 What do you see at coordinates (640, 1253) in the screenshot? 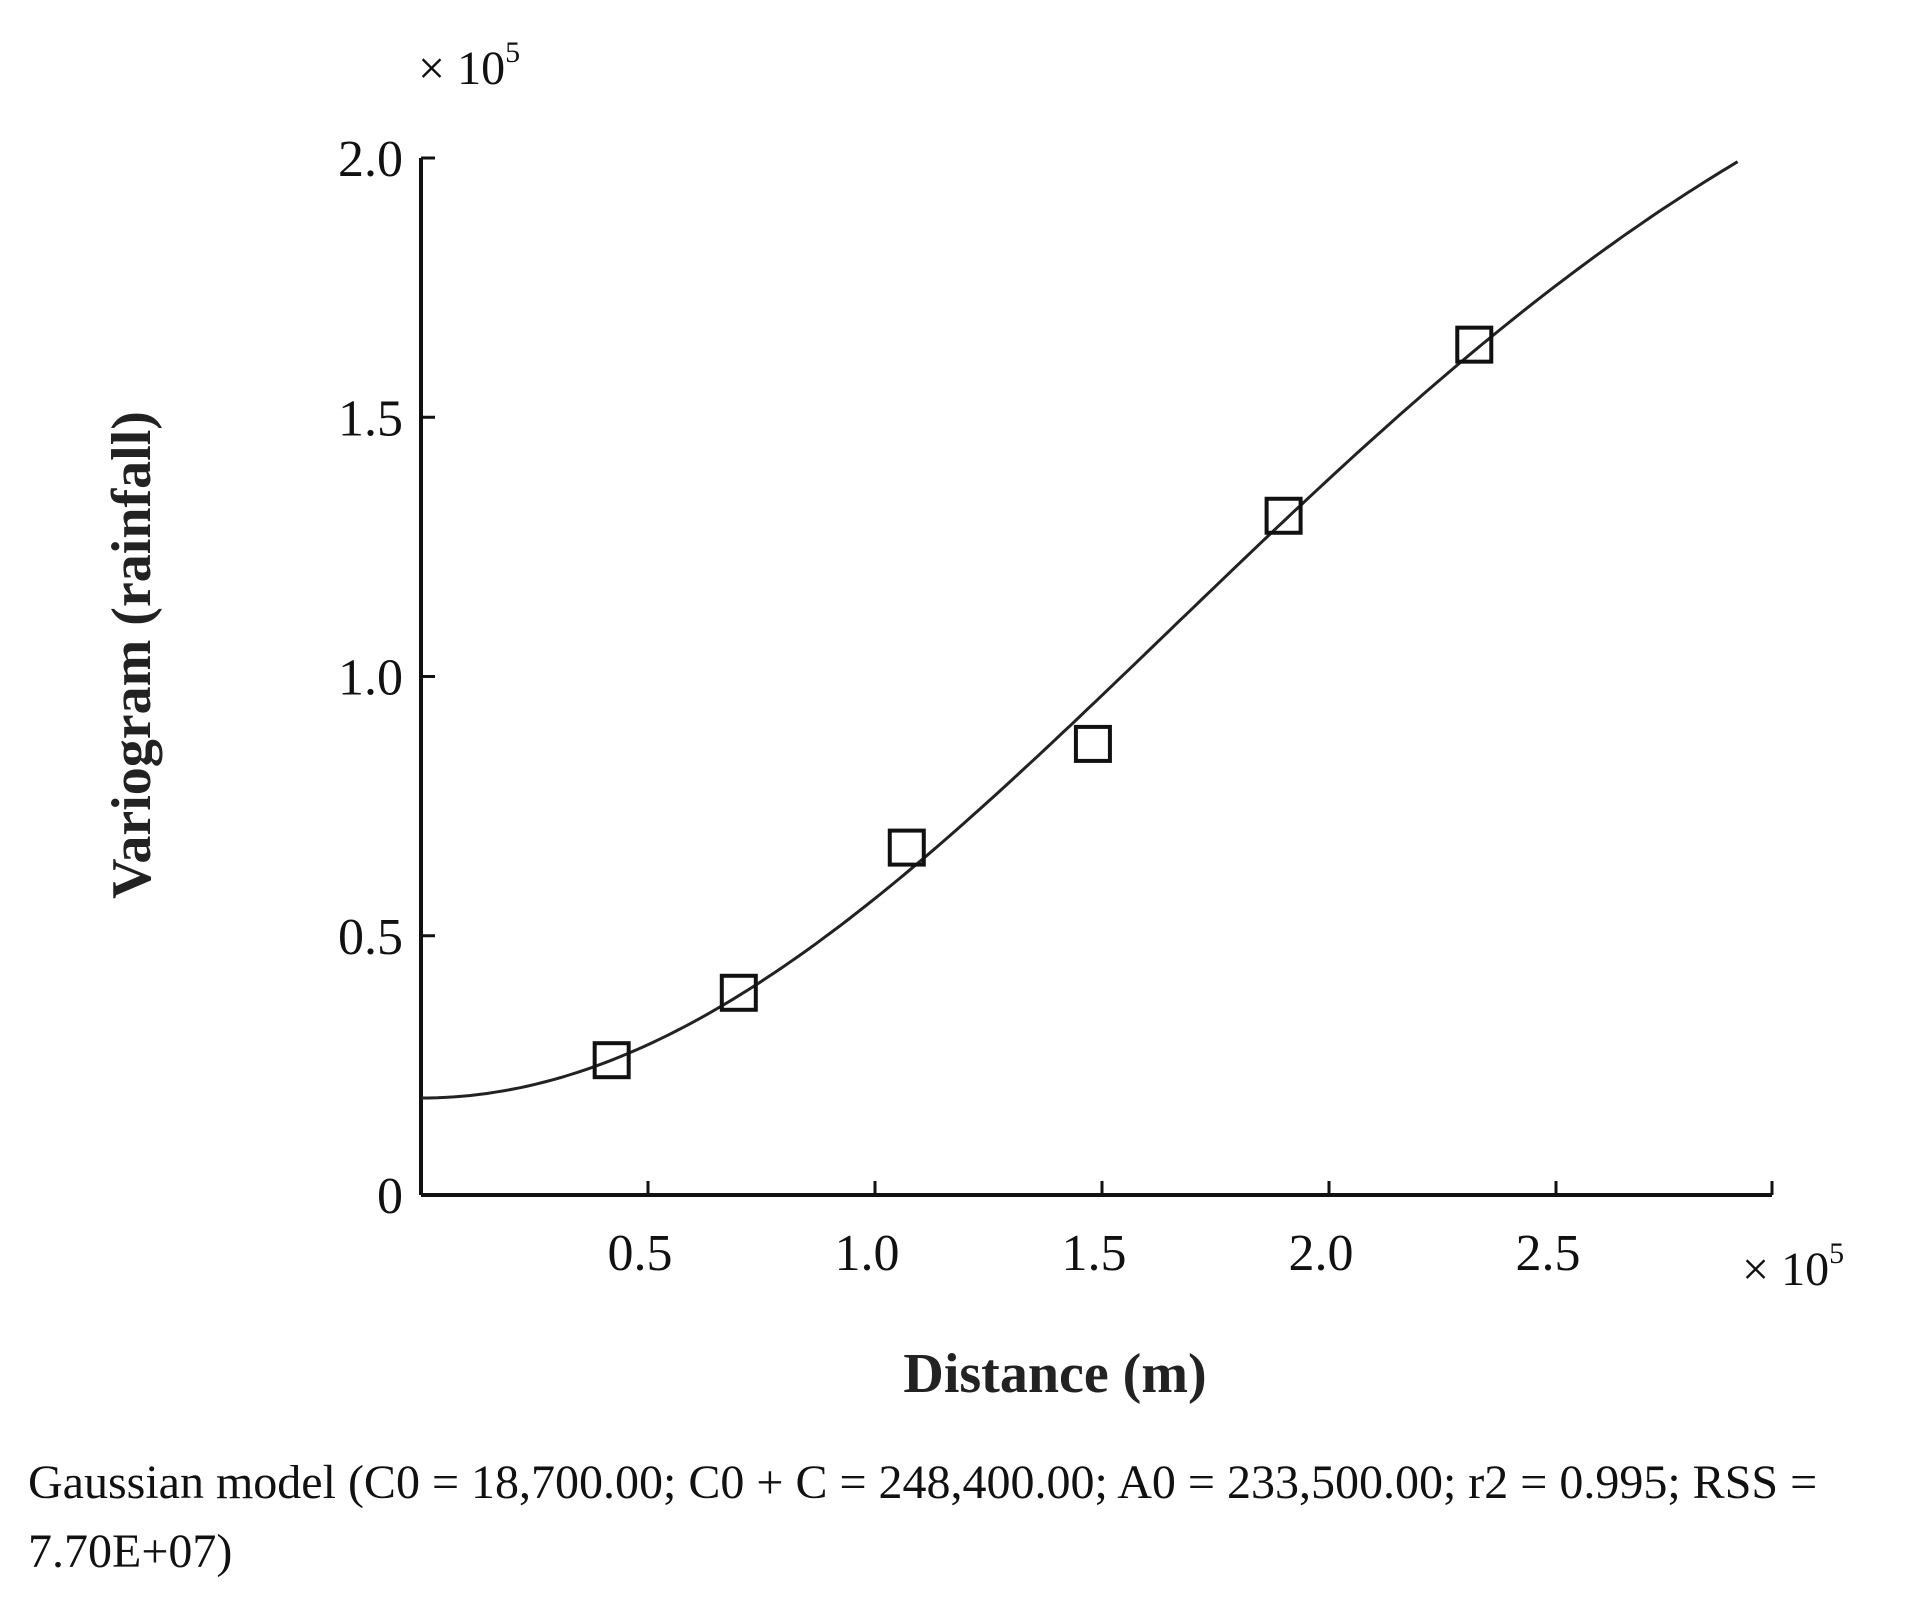
I see `x-tick-label: 0.5` at bounding box center [640, 1253].